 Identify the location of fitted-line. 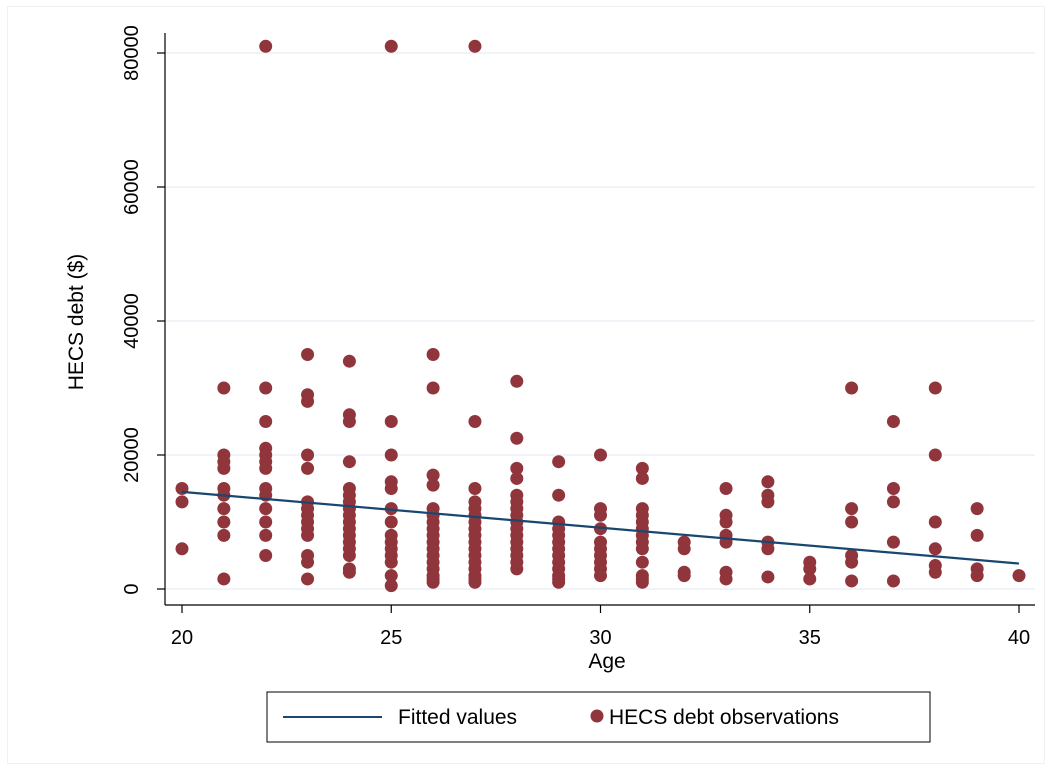
(600, 527).